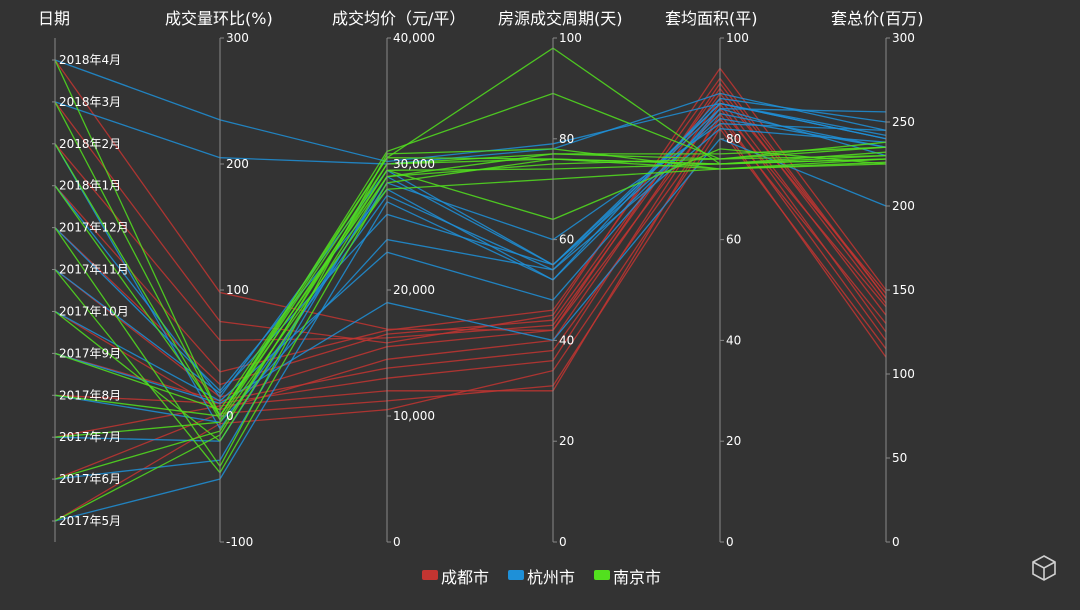 This screenshot has height=610, width=1080. I want to click on legend: 成都市 杭州市 南京市, so click(541, 577).